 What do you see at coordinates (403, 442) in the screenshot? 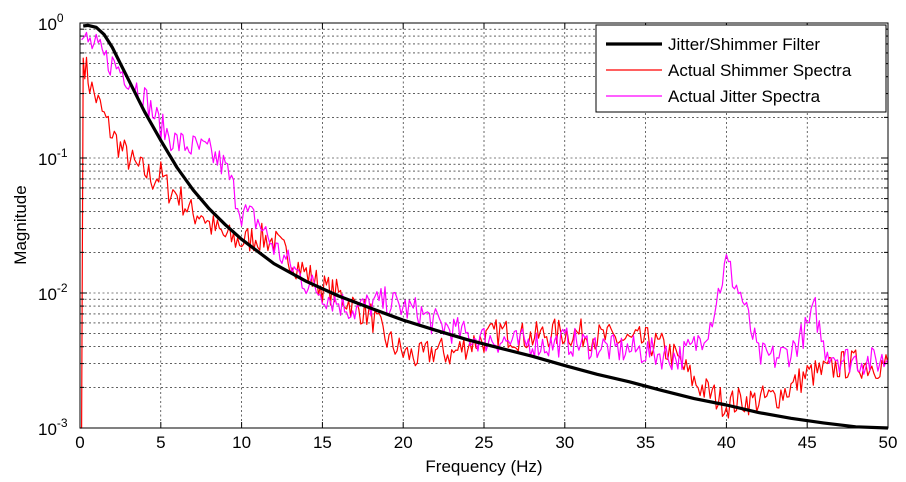
I see `x-tick-label: 20` at bounding box center [403, 442].